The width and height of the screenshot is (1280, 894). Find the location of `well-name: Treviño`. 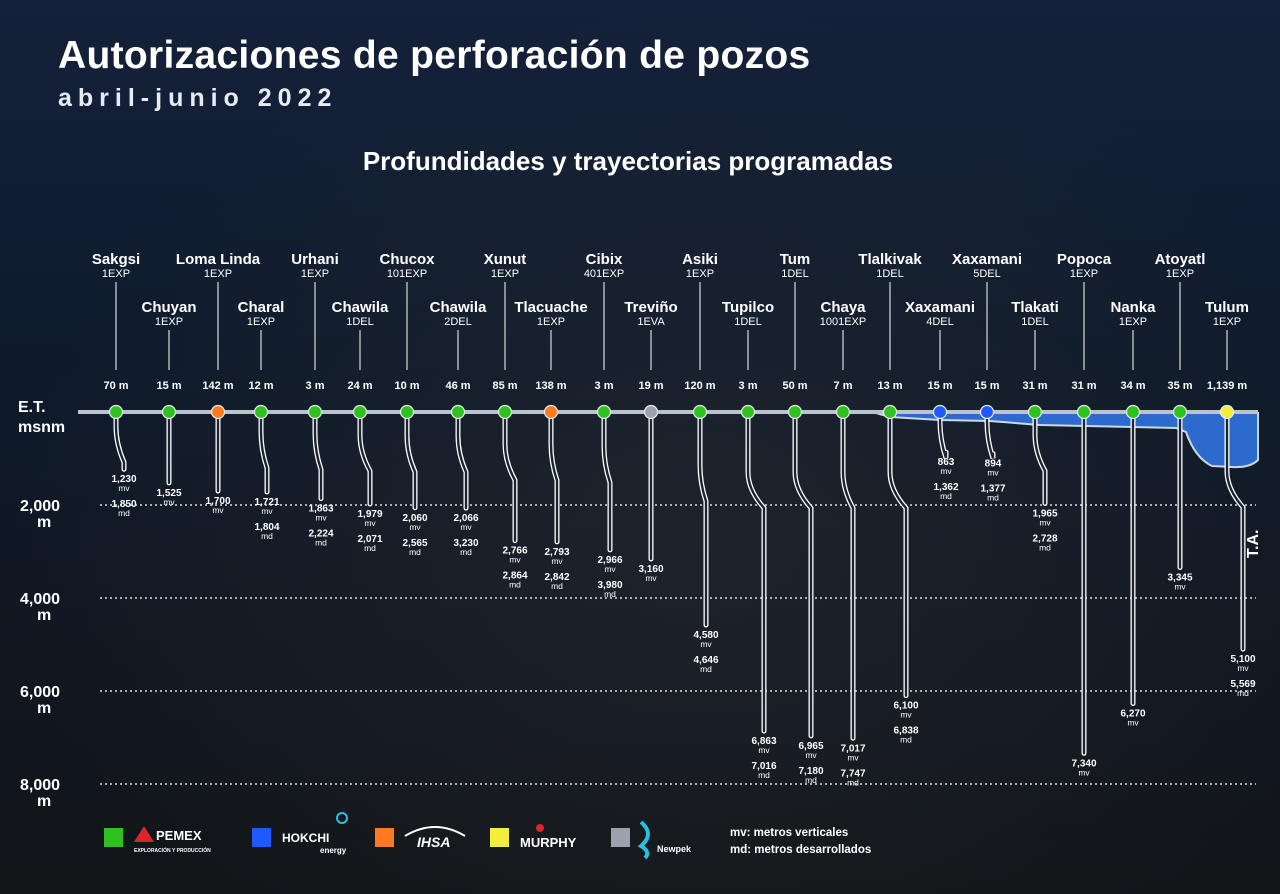

well-name: Treviño is located at coordinates (650, 307).